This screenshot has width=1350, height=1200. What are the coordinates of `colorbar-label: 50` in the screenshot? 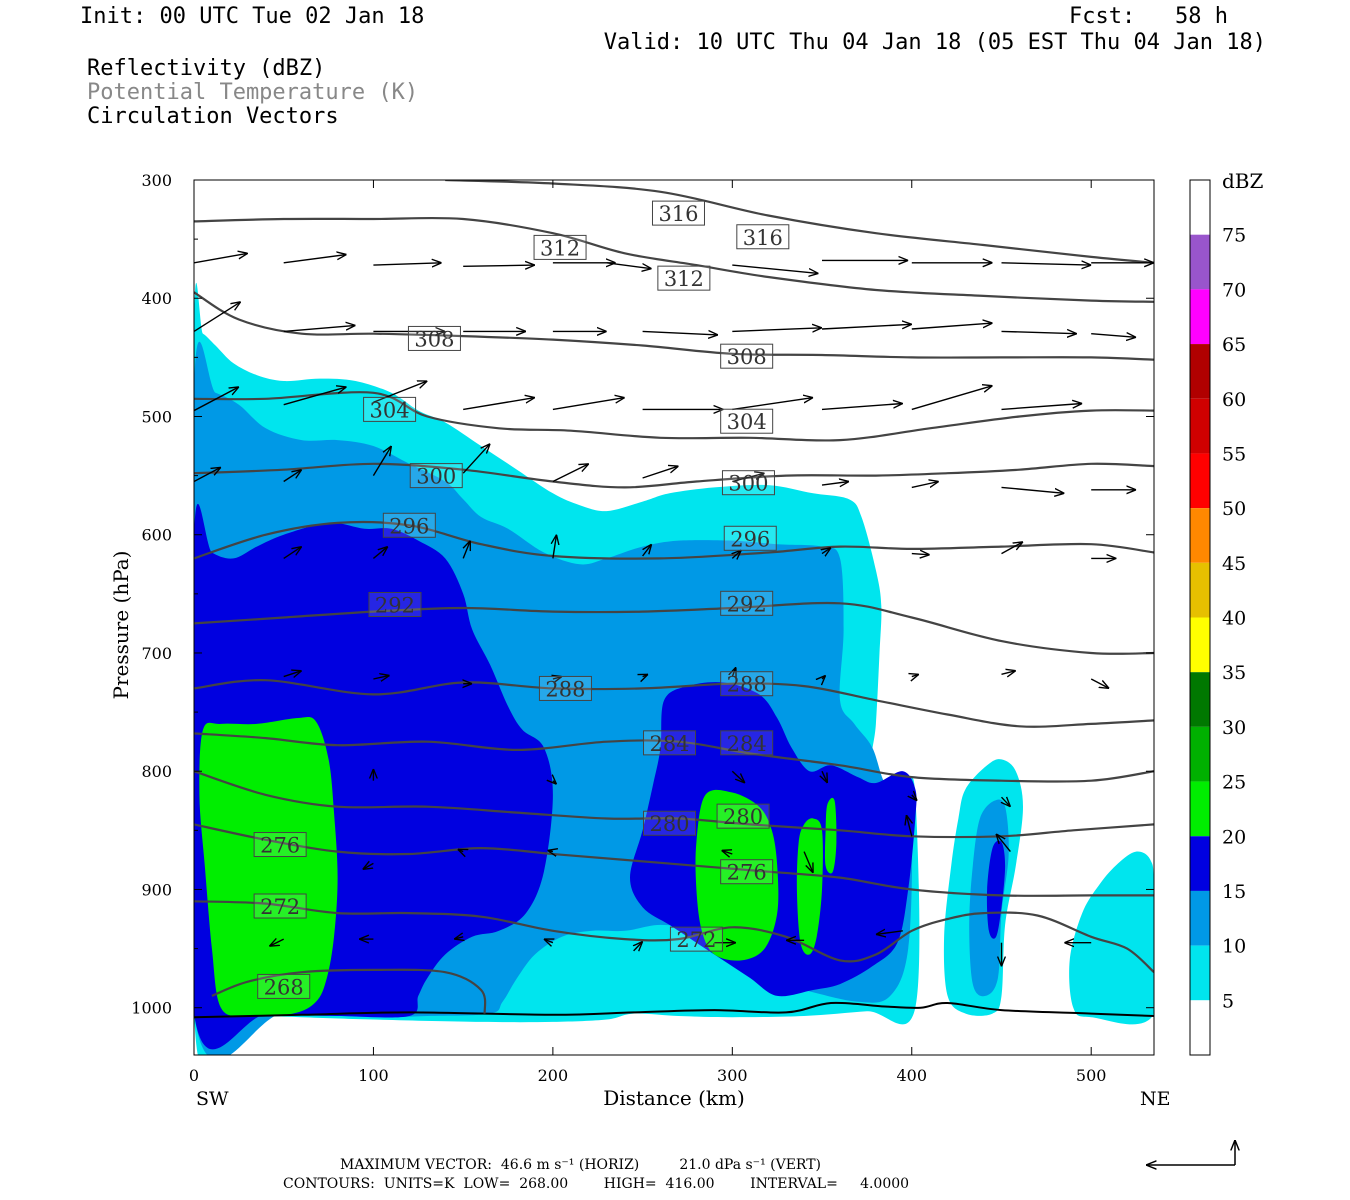 It's located at (1234, 509).